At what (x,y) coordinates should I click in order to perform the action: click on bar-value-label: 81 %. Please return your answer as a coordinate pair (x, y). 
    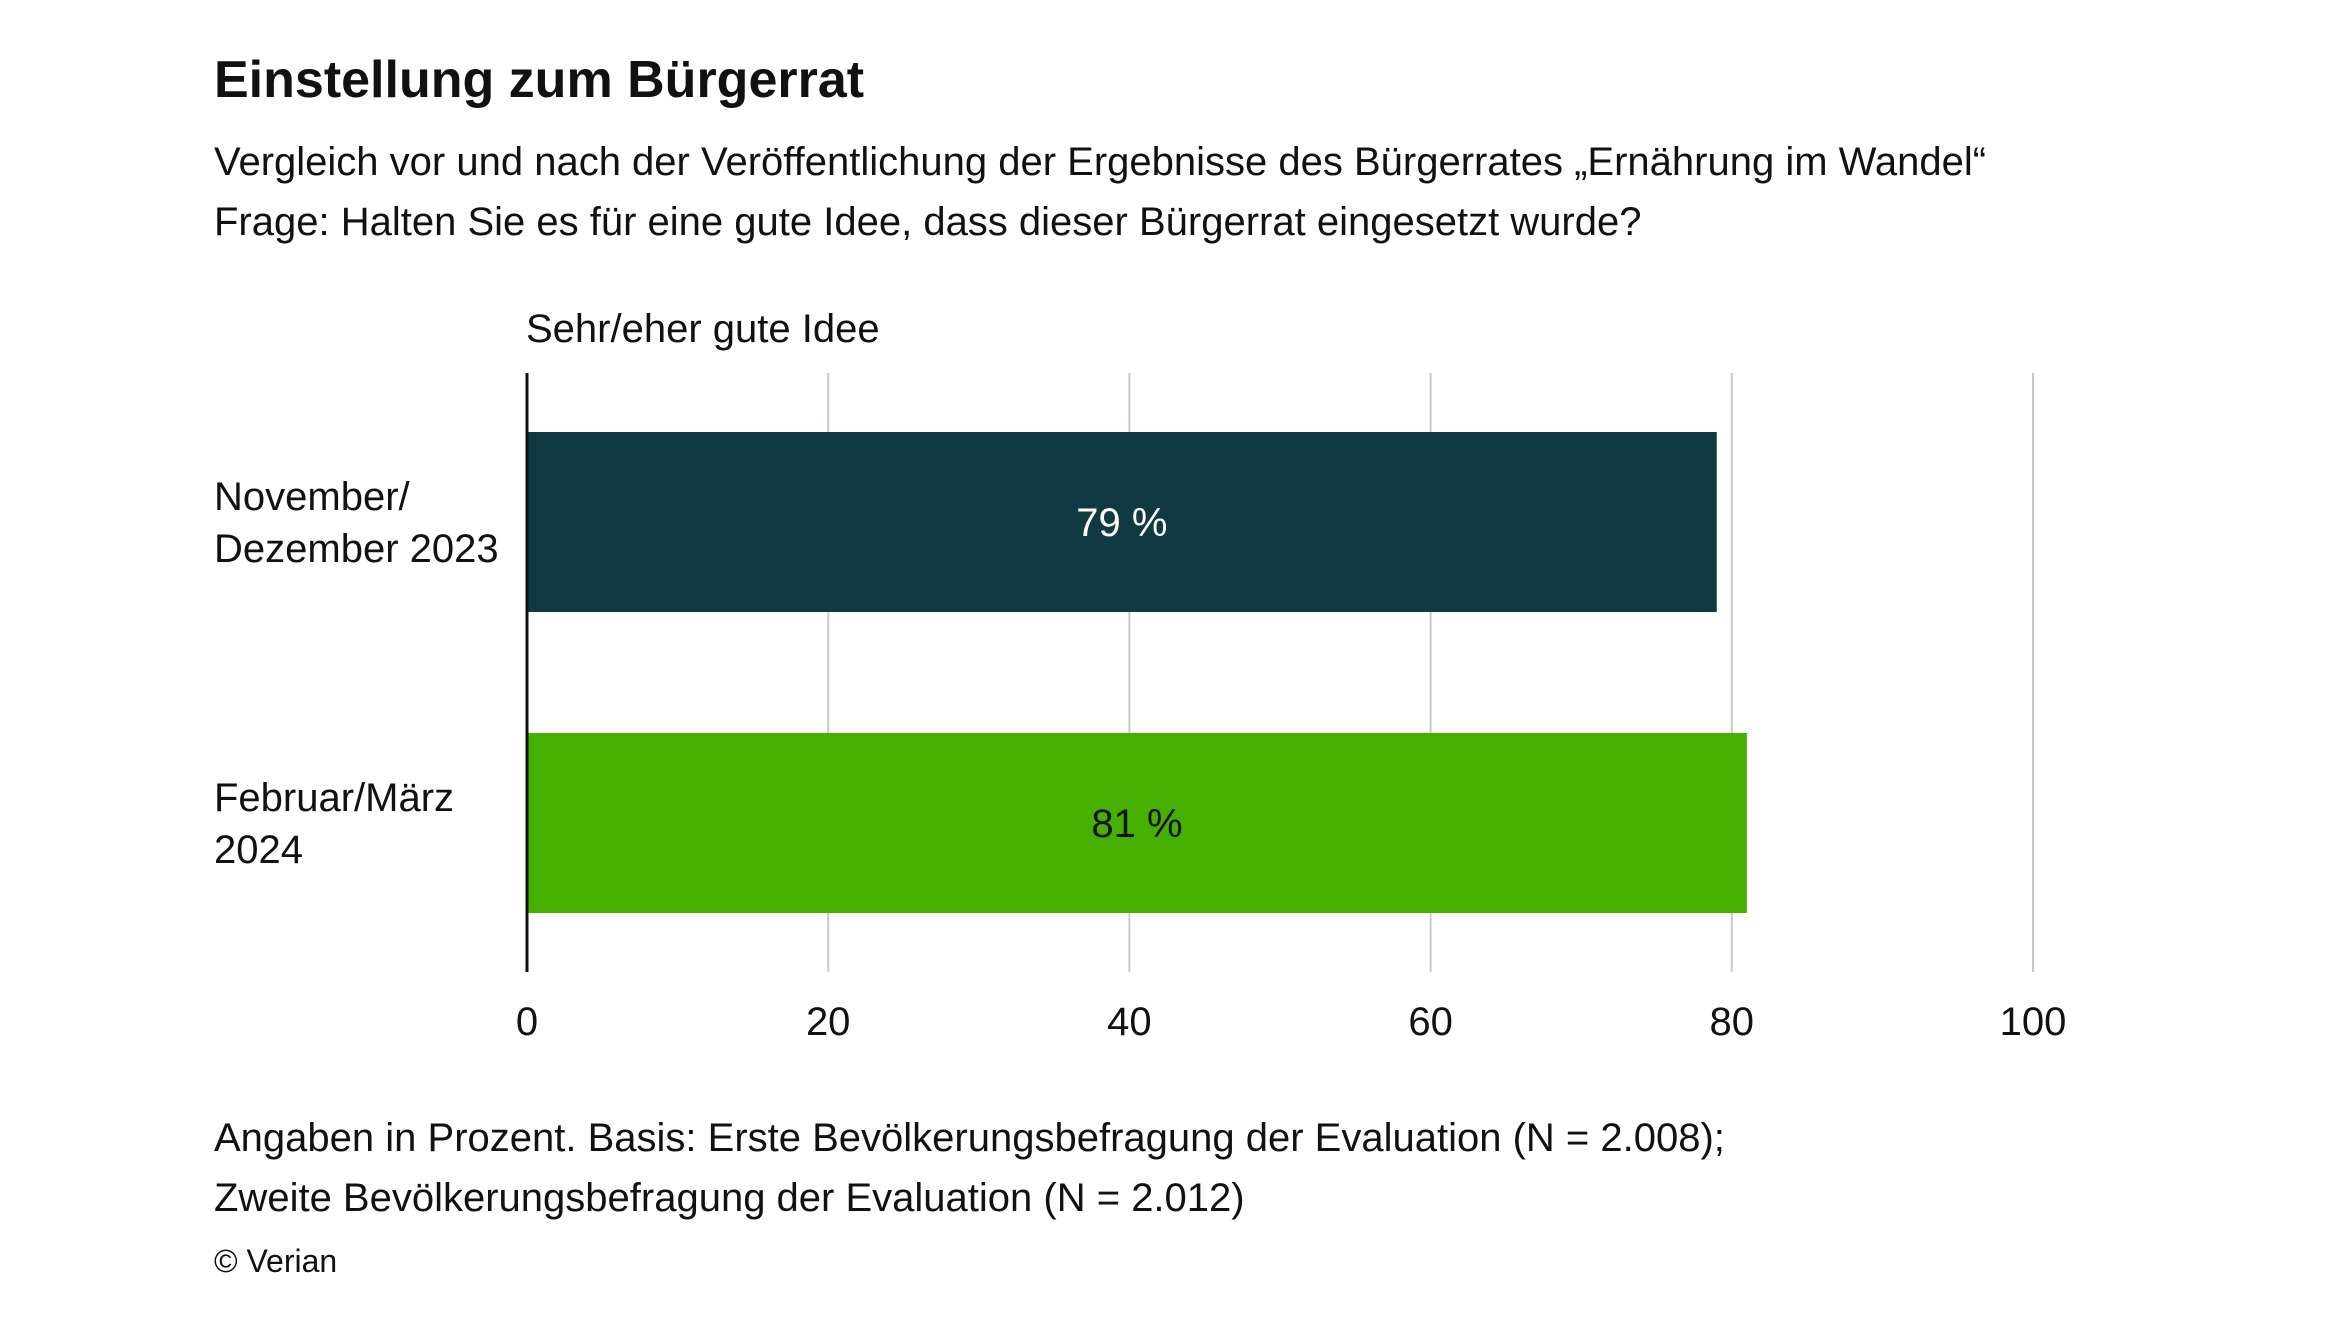
    Looking at the image, I should click on (1136, 824).